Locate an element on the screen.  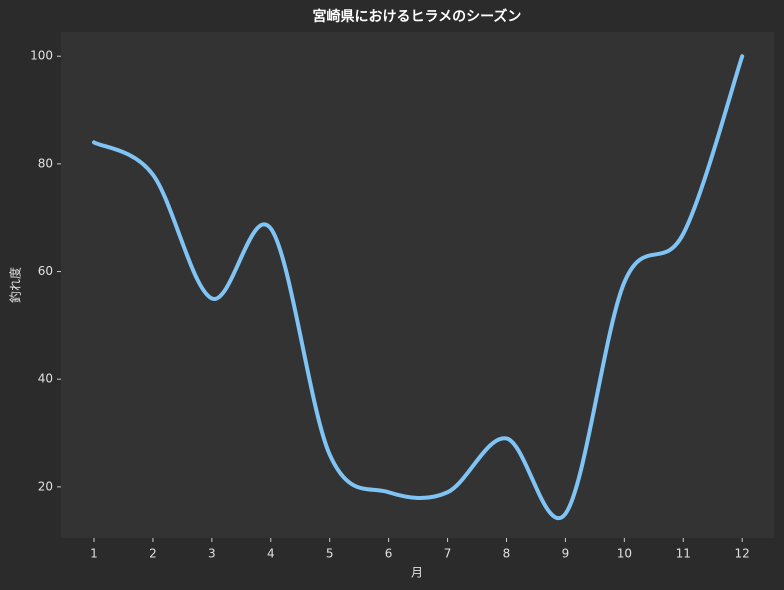
x-tick-label: 3 is located at coordinates (212, 554).